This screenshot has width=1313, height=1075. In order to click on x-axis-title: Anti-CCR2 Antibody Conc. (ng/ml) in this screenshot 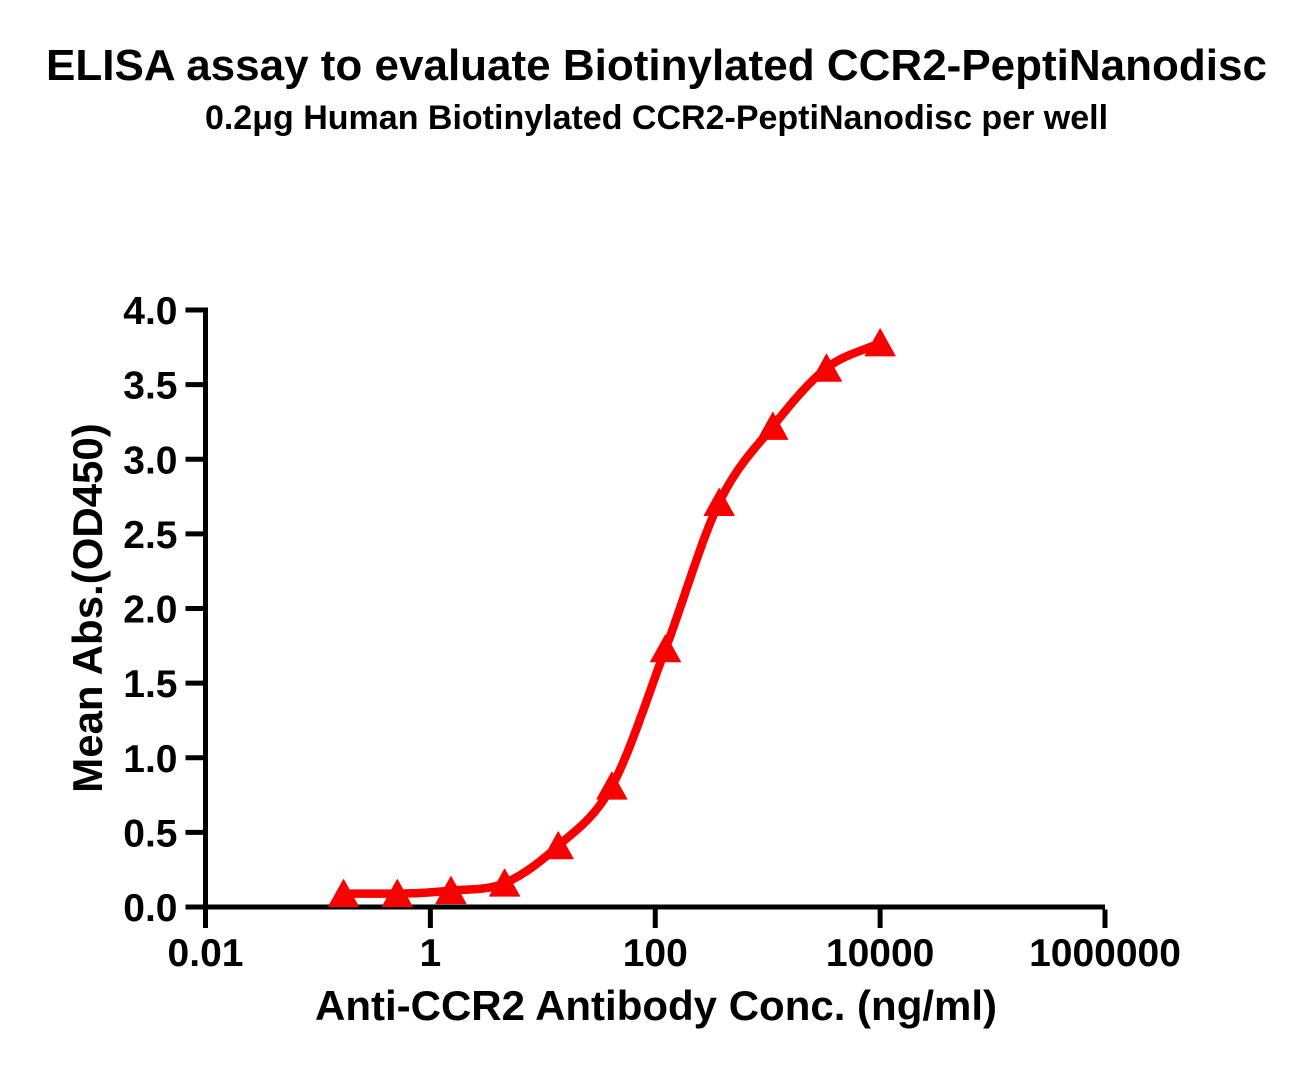, I will do `click(656, 1005)`.